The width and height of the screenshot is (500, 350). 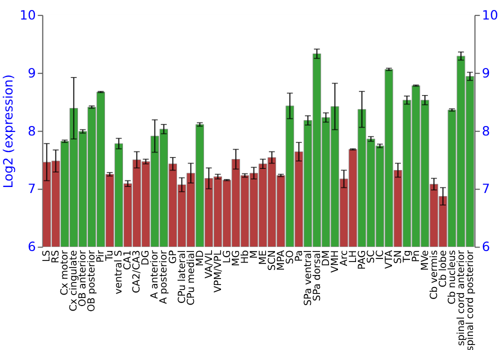 What do you see at coordinates (425, 260) in the screenshot?
I see `x-tick-label: MVe` at bounding box center [425, 260].